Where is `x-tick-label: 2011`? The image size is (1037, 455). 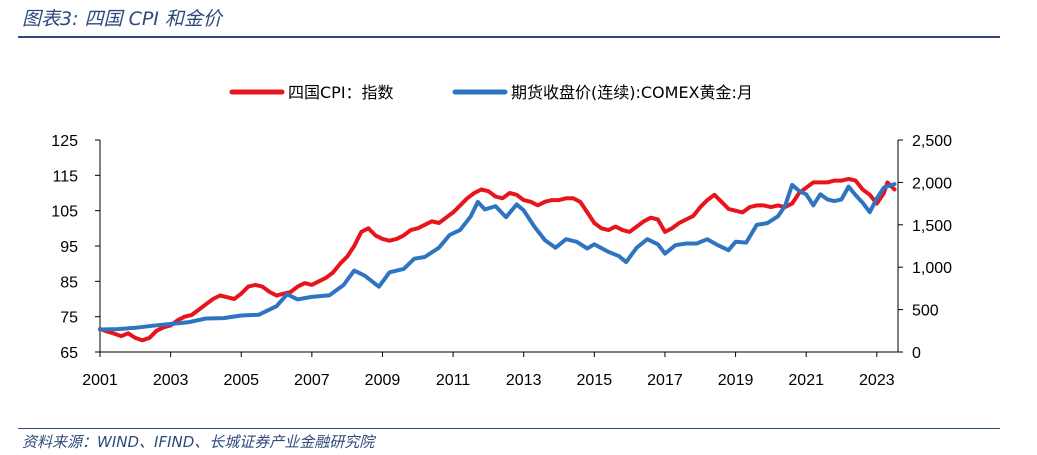
x-tick-label: 2011 is located at coordinates (453, 380).